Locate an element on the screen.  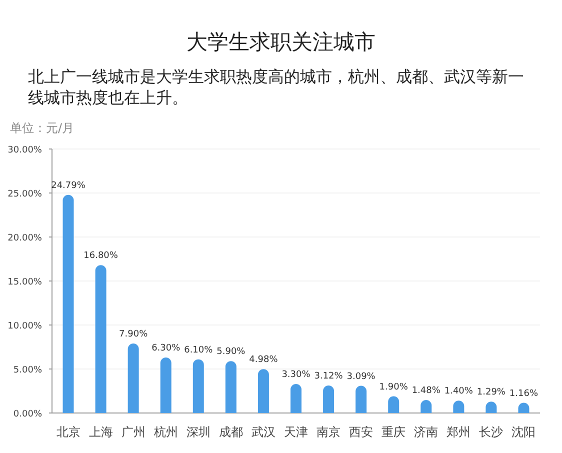
x-tick-label: 广州 is located at coordinates (133, 432).